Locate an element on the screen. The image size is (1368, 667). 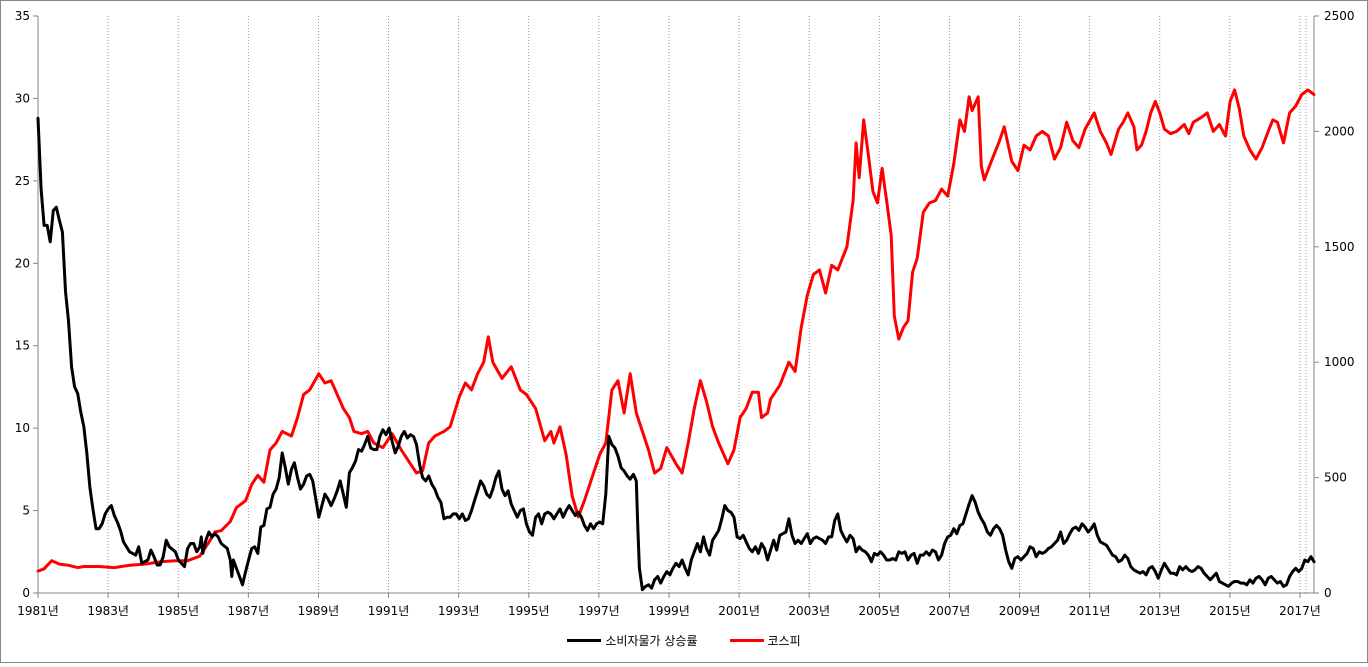
legend-item: 소비자물가 상승률 is located at coordinates (632, 640).